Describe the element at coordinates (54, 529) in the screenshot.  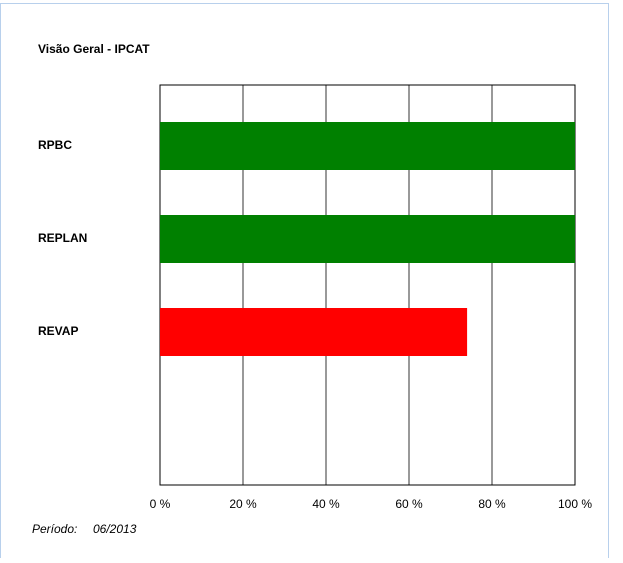
I see `footer-label: Período:` at that location.